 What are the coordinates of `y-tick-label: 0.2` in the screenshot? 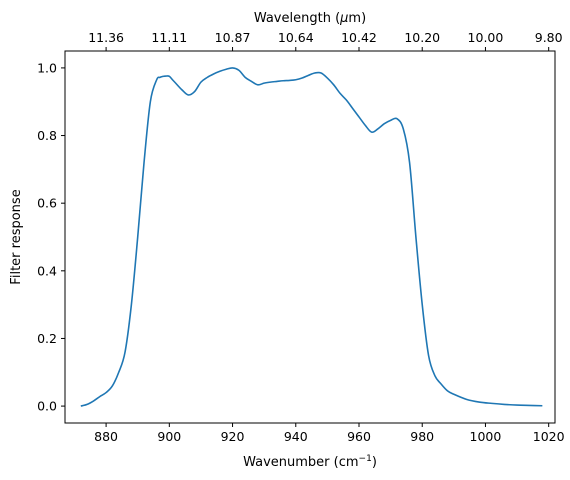 It's located at (47, 338).